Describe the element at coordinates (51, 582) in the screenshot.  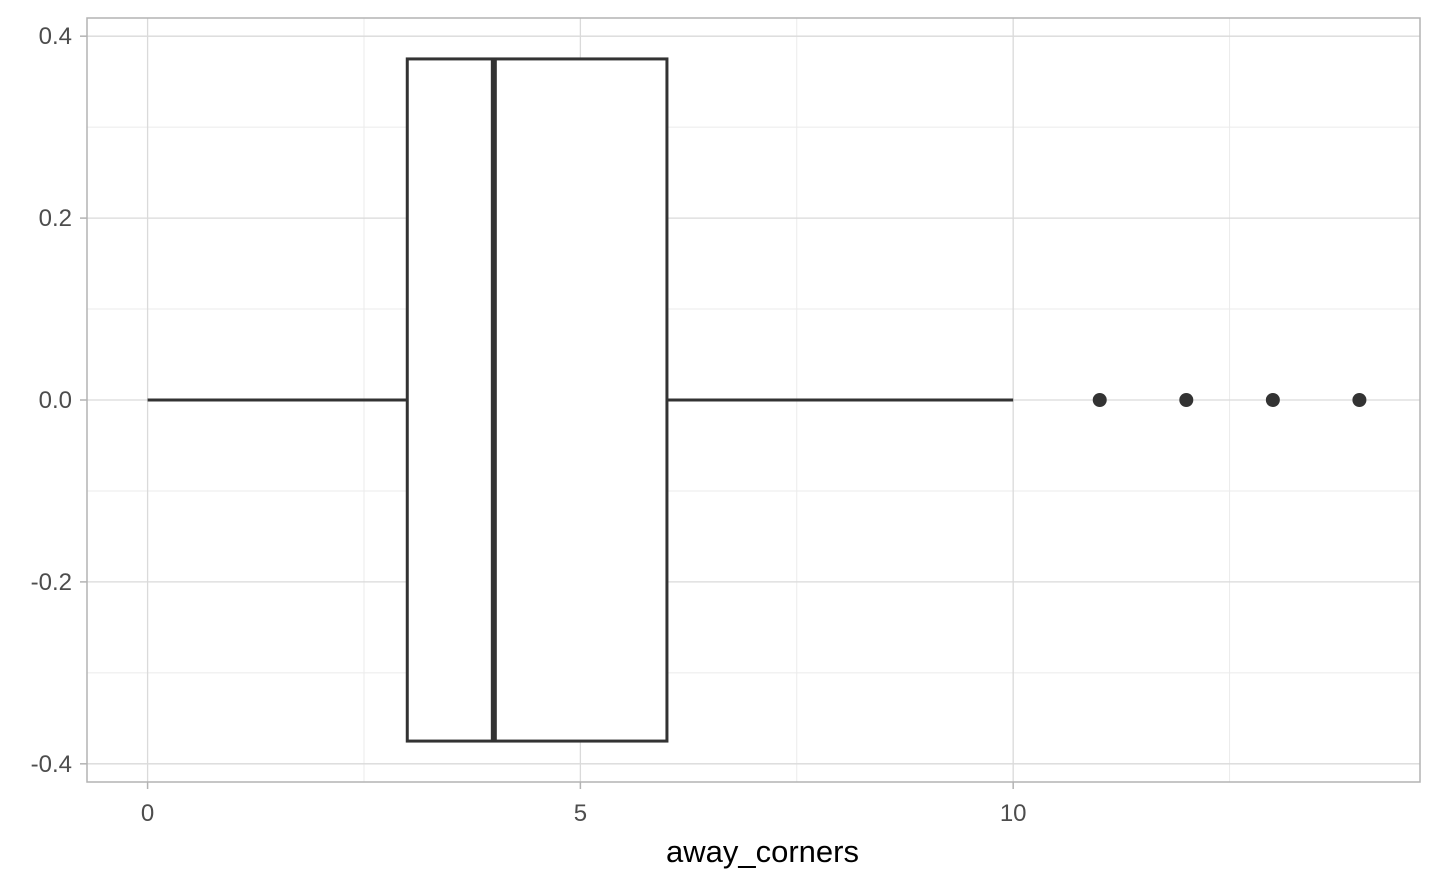
I see `y-tick-label: -0.2` at that location.